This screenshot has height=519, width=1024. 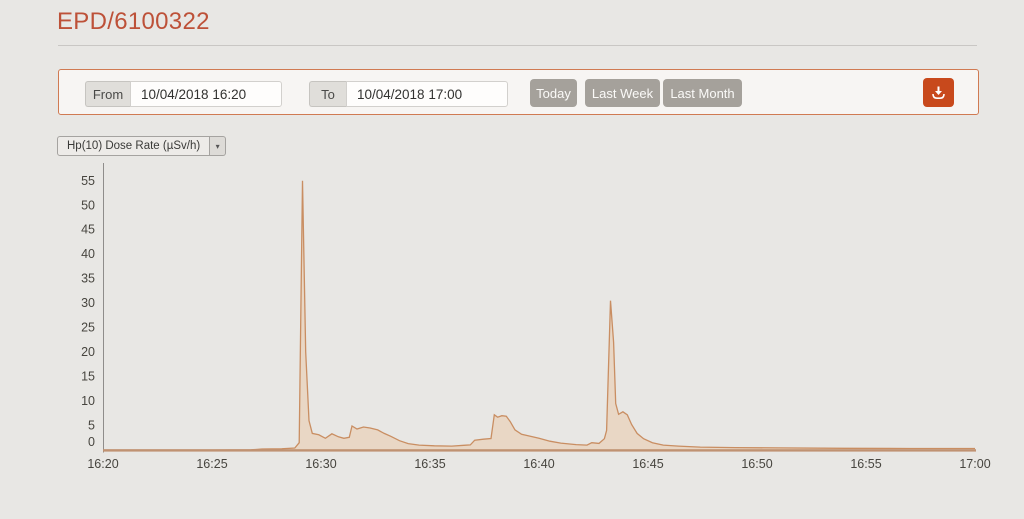 What do you see at coordinates (88, 352) in the screenshot?
I see `y-tick-label: 20` at bounding box center [88, 352].